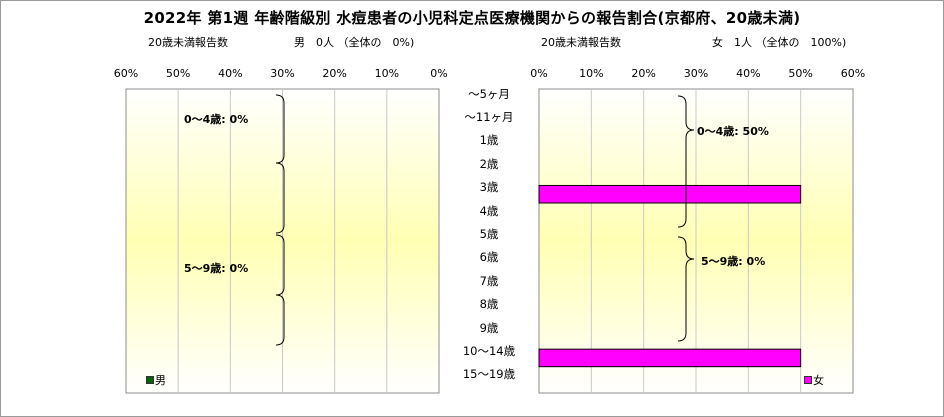  I want to click on male-group-label-5-9: 5～9歳: 0%, so click(216, 268).